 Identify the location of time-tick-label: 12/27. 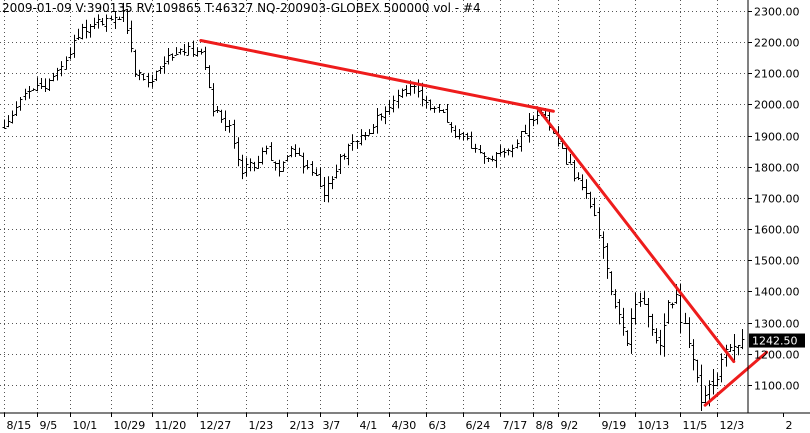
(216, 425).